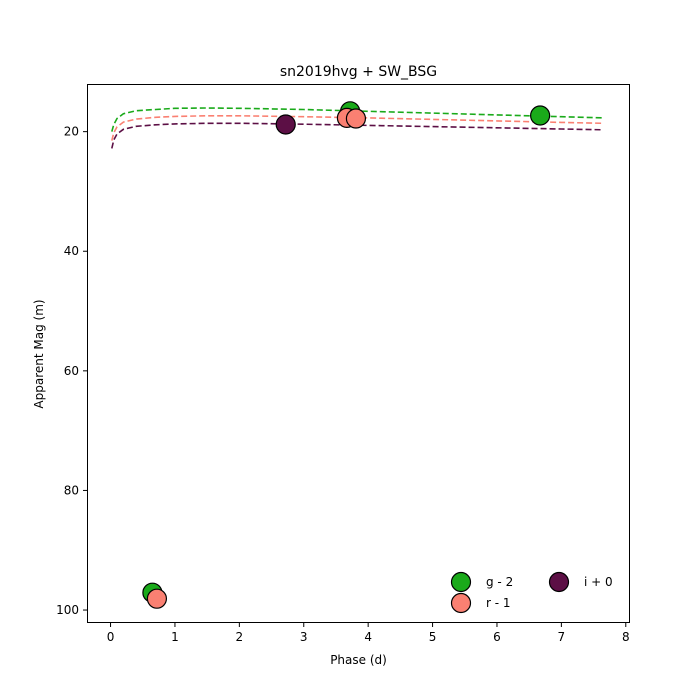 The height and width of the screenshot is (700, 700). What do you see at coordinates (175, 637) in the screenshot?
I see `x-tick-label: 1` at bounding box center [175, 637].